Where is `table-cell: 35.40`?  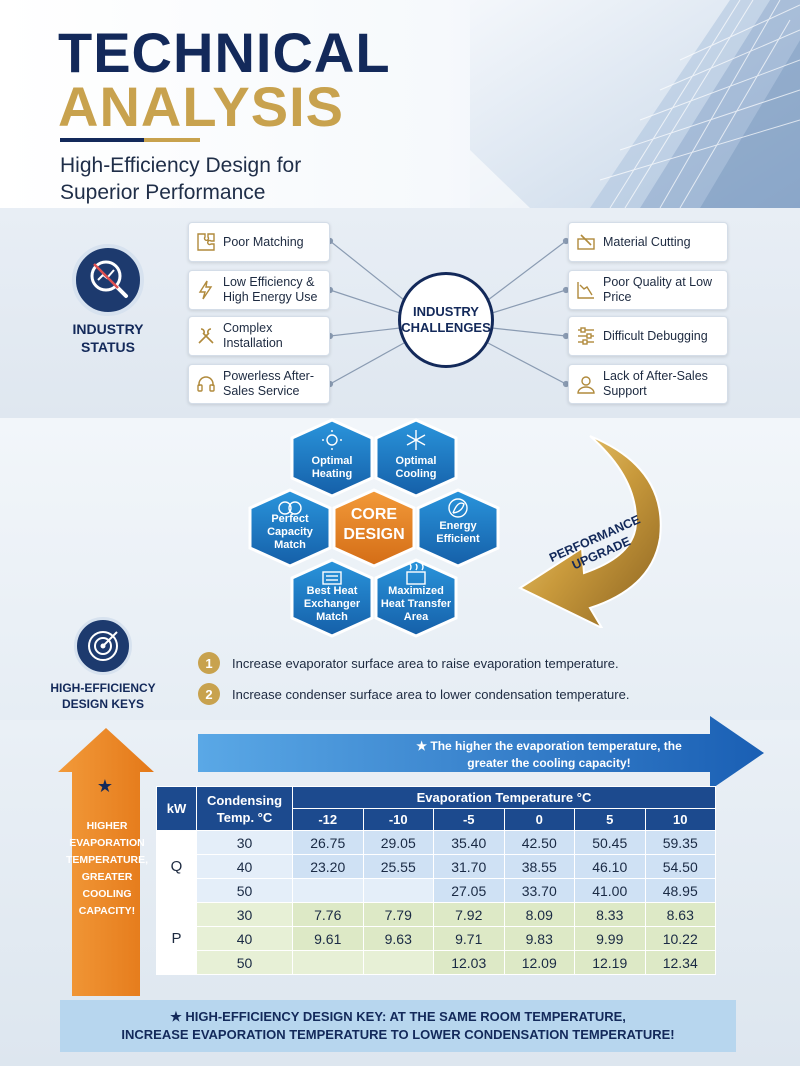 table-cell: 35.40 is located at coordinates (469, 842).